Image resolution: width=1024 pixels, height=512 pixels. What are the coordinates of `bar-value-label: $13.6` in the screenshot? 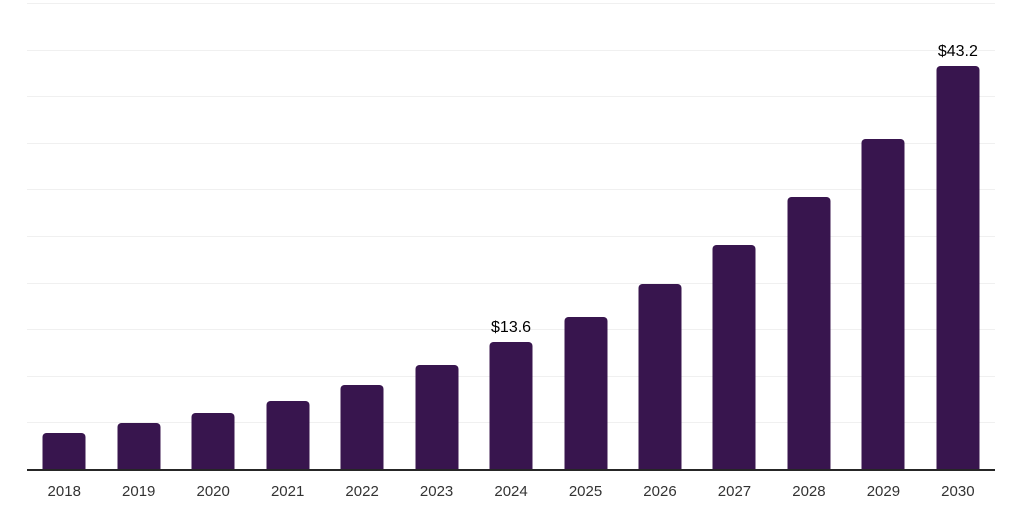 It's located at (511, 328).